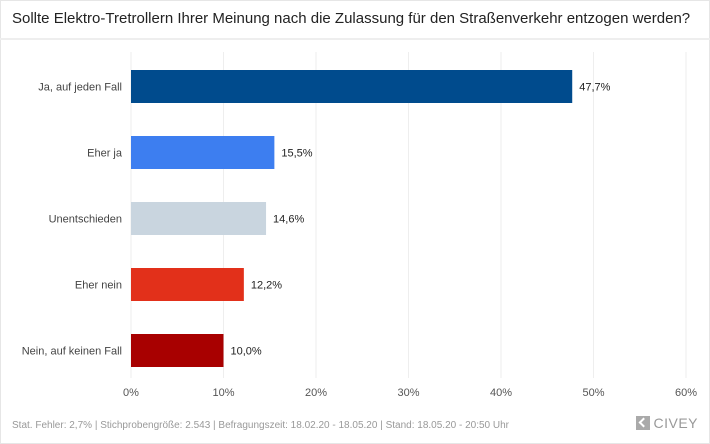  Describe the element at coordinates (98, 286) in the screenshot. I see `category-label: Eher nein` at that location.